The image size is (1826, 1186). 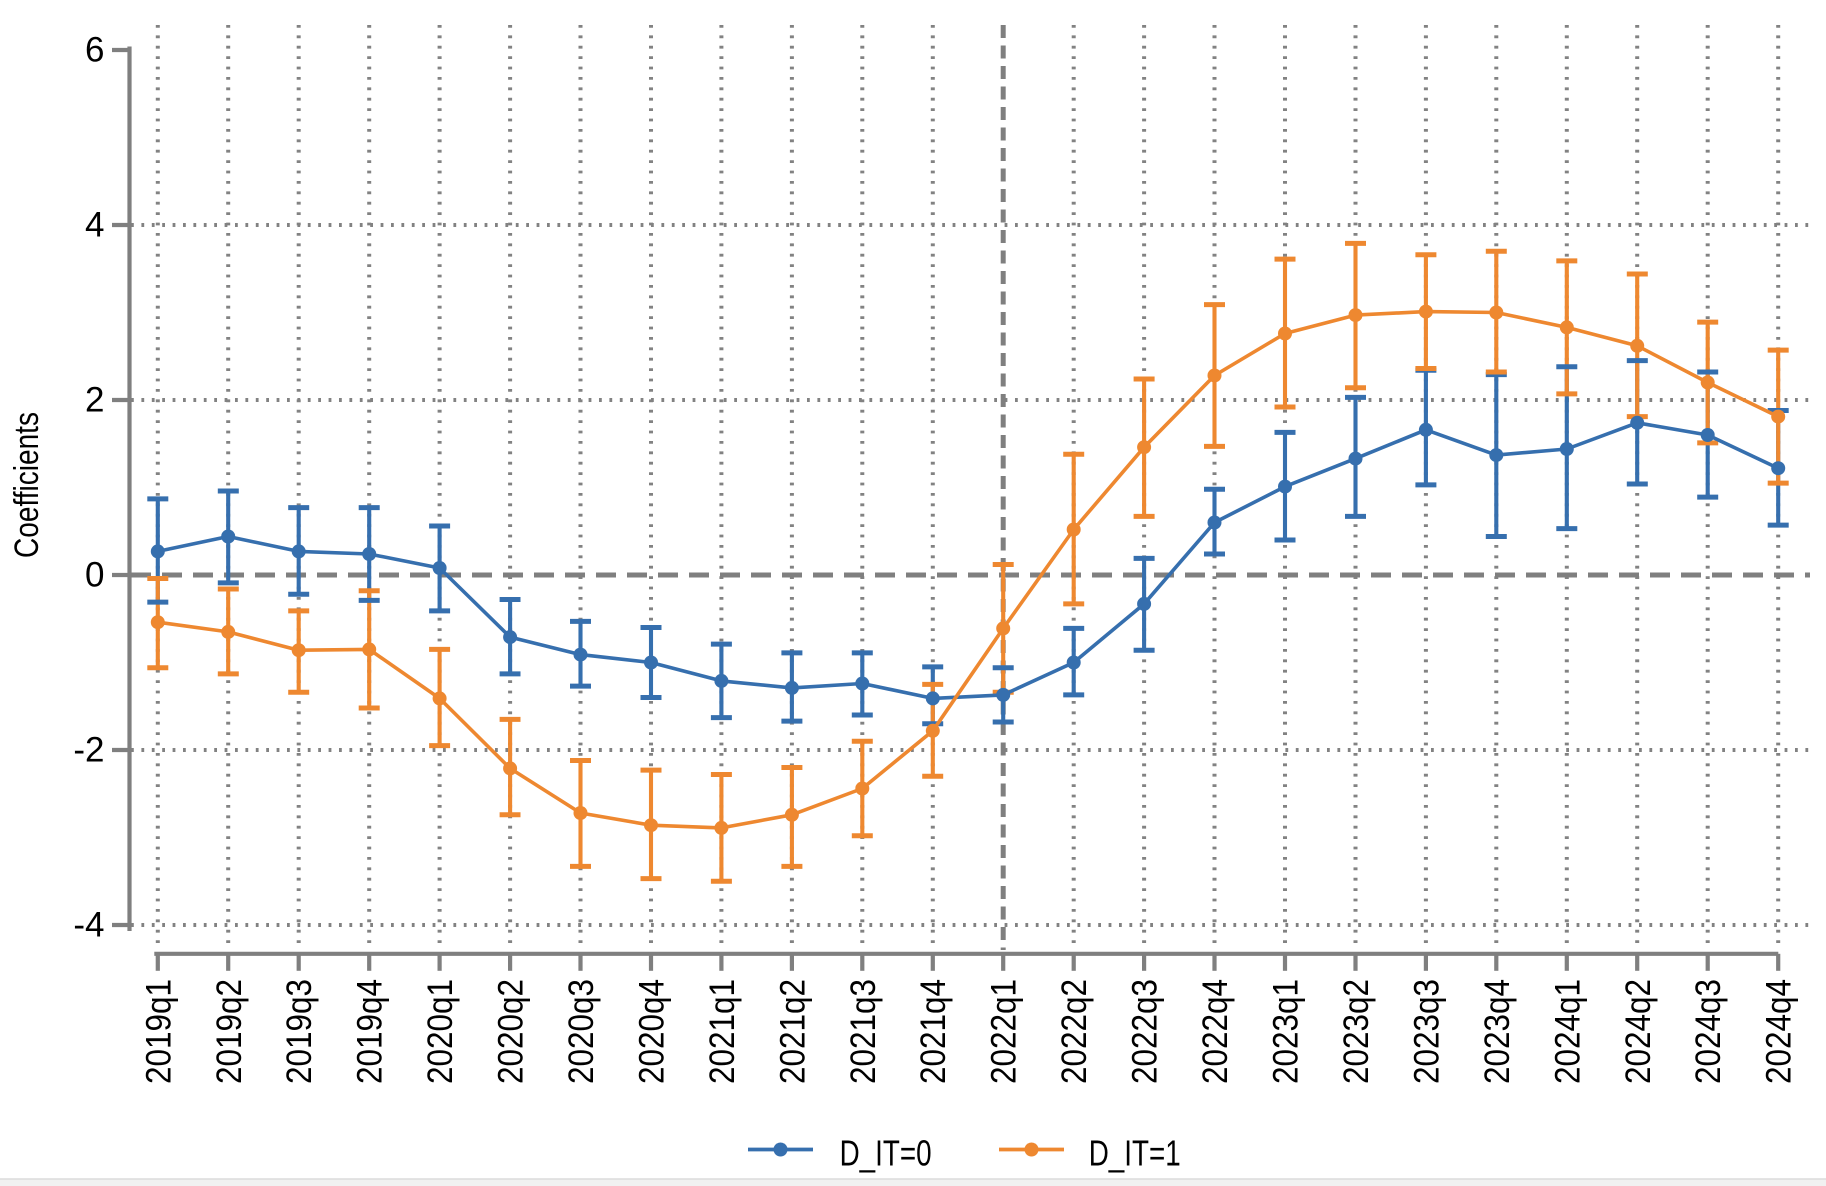 What do you see at coordinates (94, 400) in the screenshot?
I see `svg-text: 2` at bounding box center [94, 400].